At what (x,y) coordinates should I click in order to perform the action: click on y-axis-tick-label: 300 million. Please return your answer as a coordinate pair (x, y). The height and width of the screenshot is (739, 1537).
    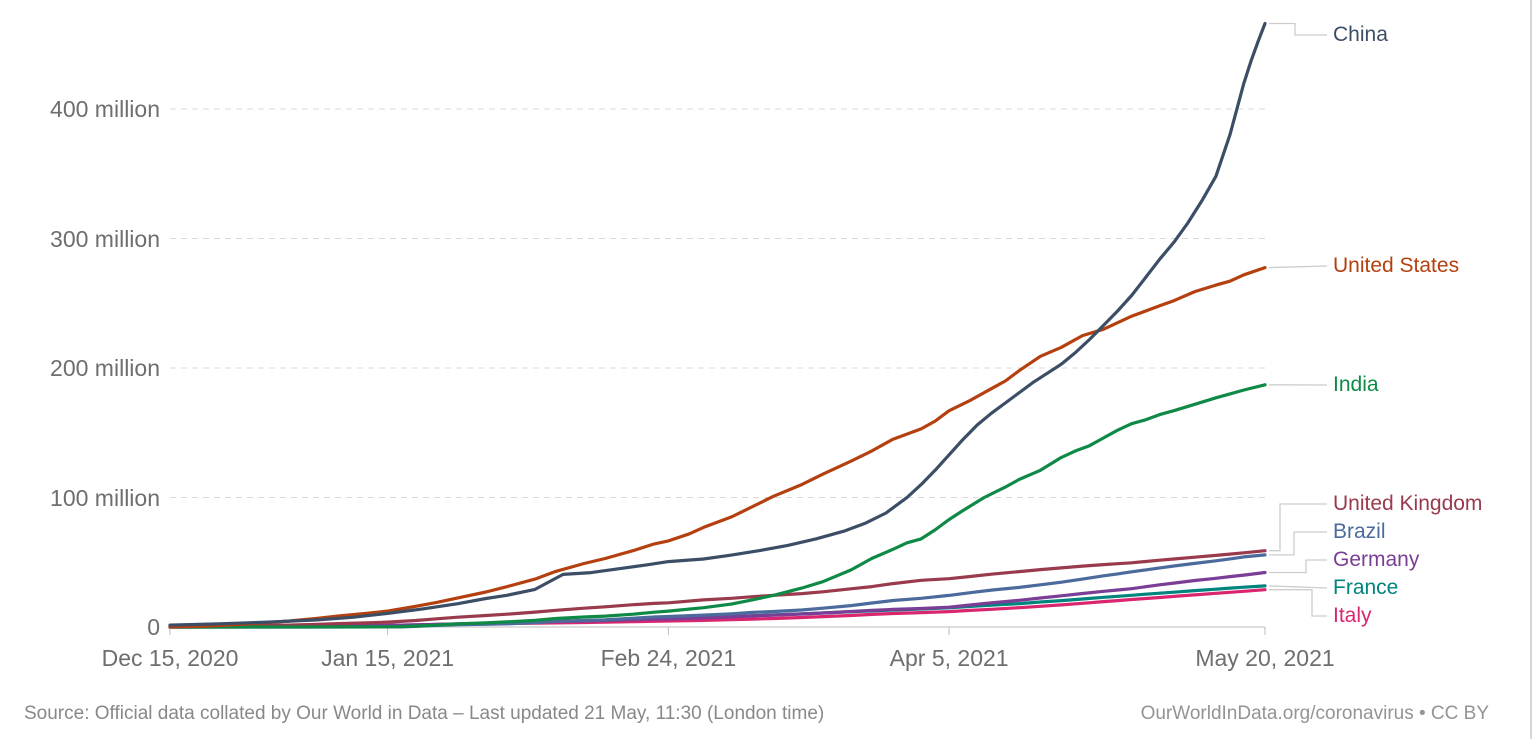
    Looking at the image, I should click on (105, 238).